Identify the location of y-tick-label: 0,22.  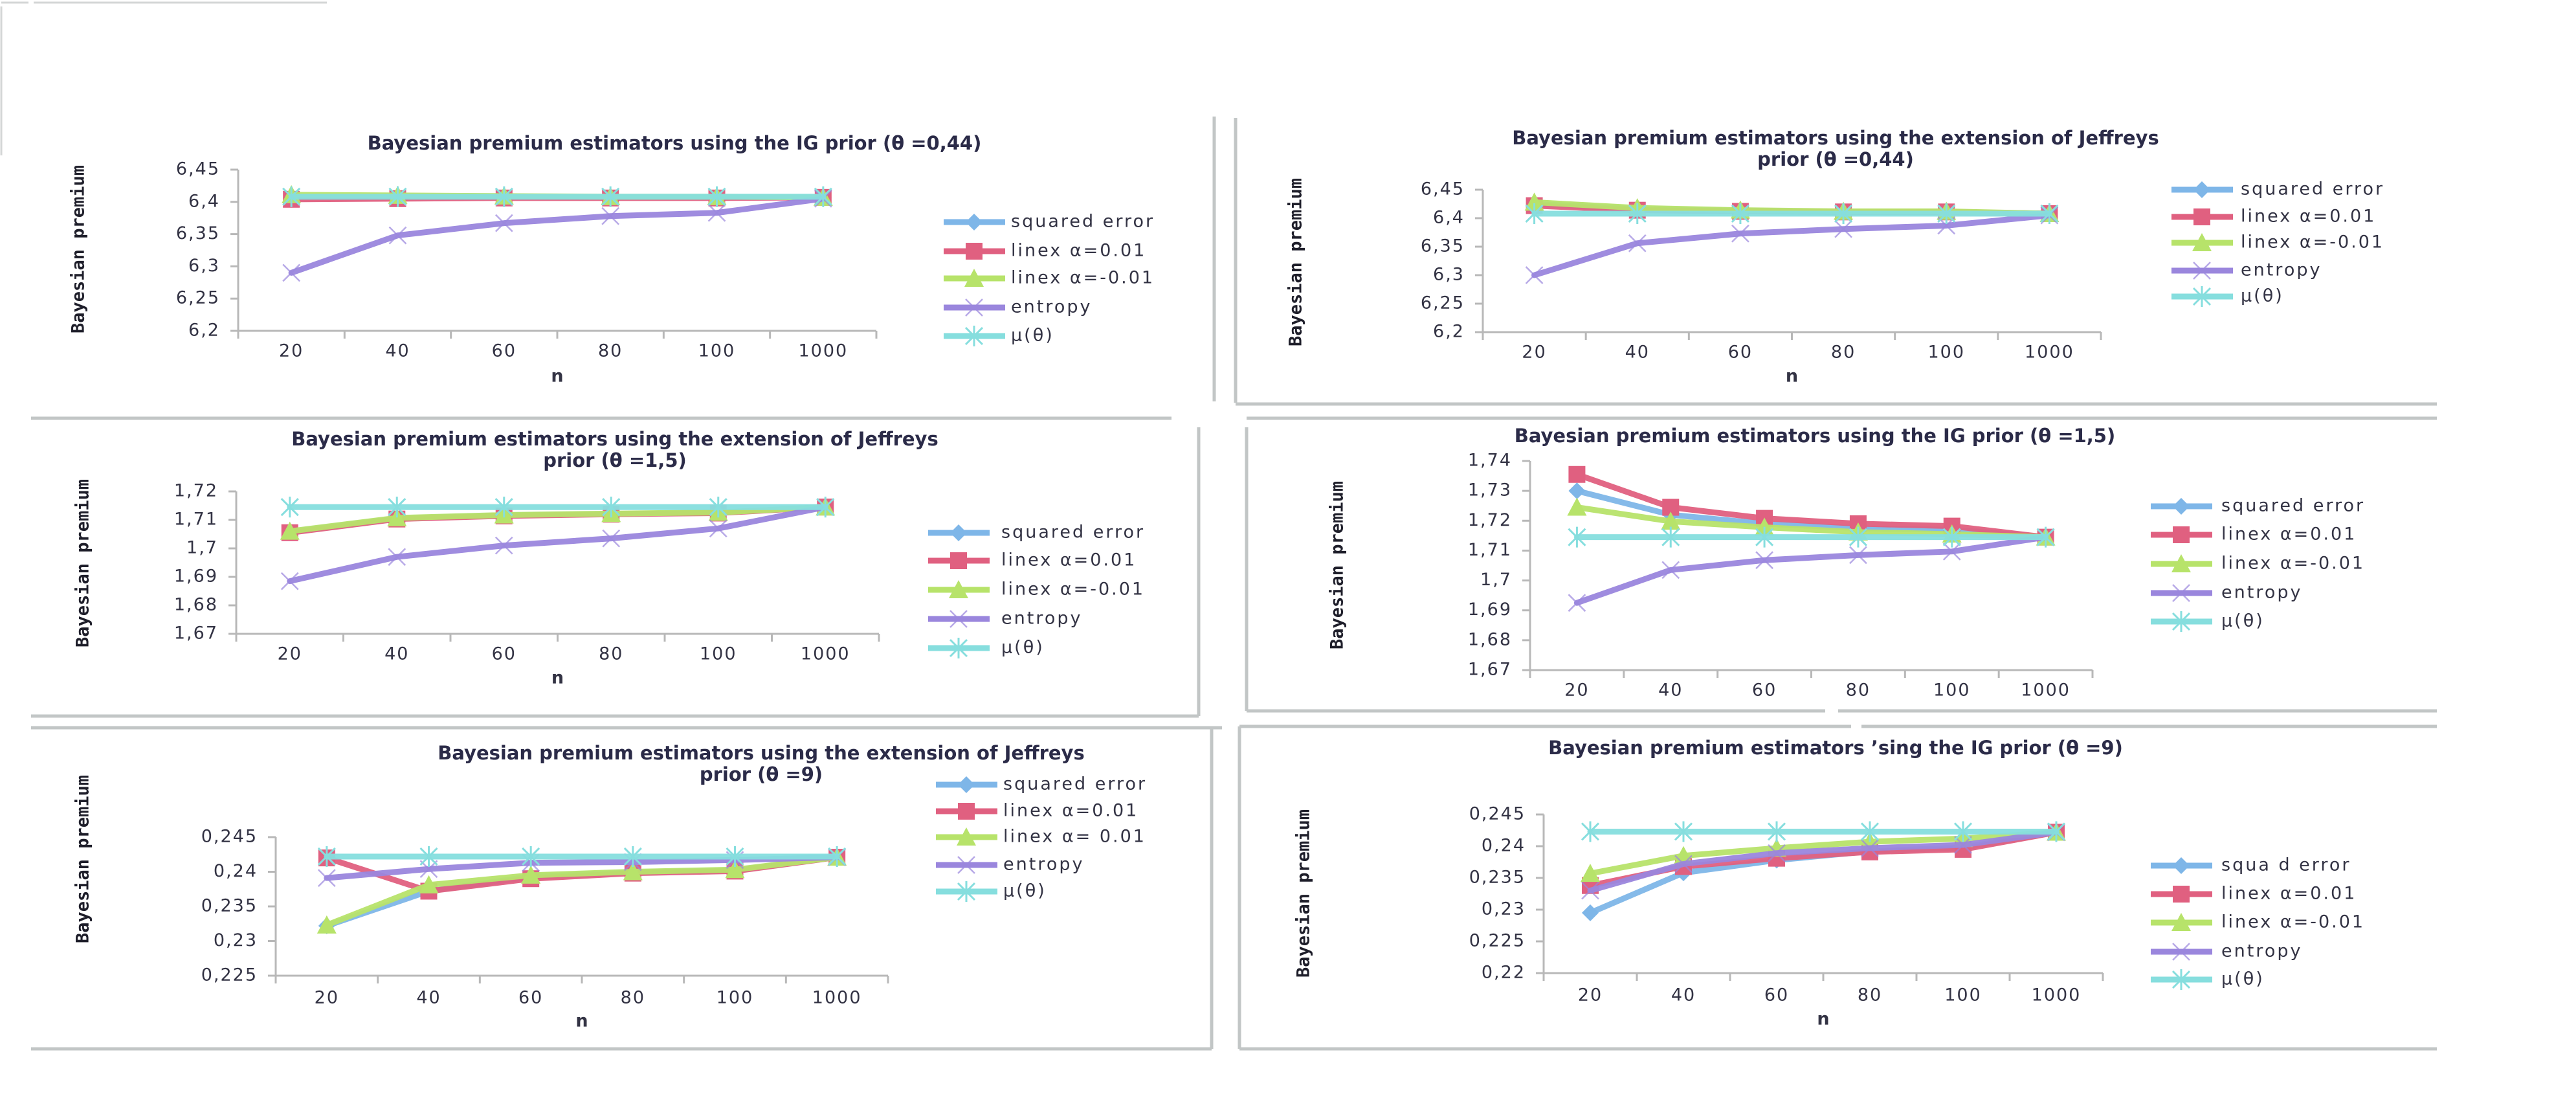
(1504, 973).